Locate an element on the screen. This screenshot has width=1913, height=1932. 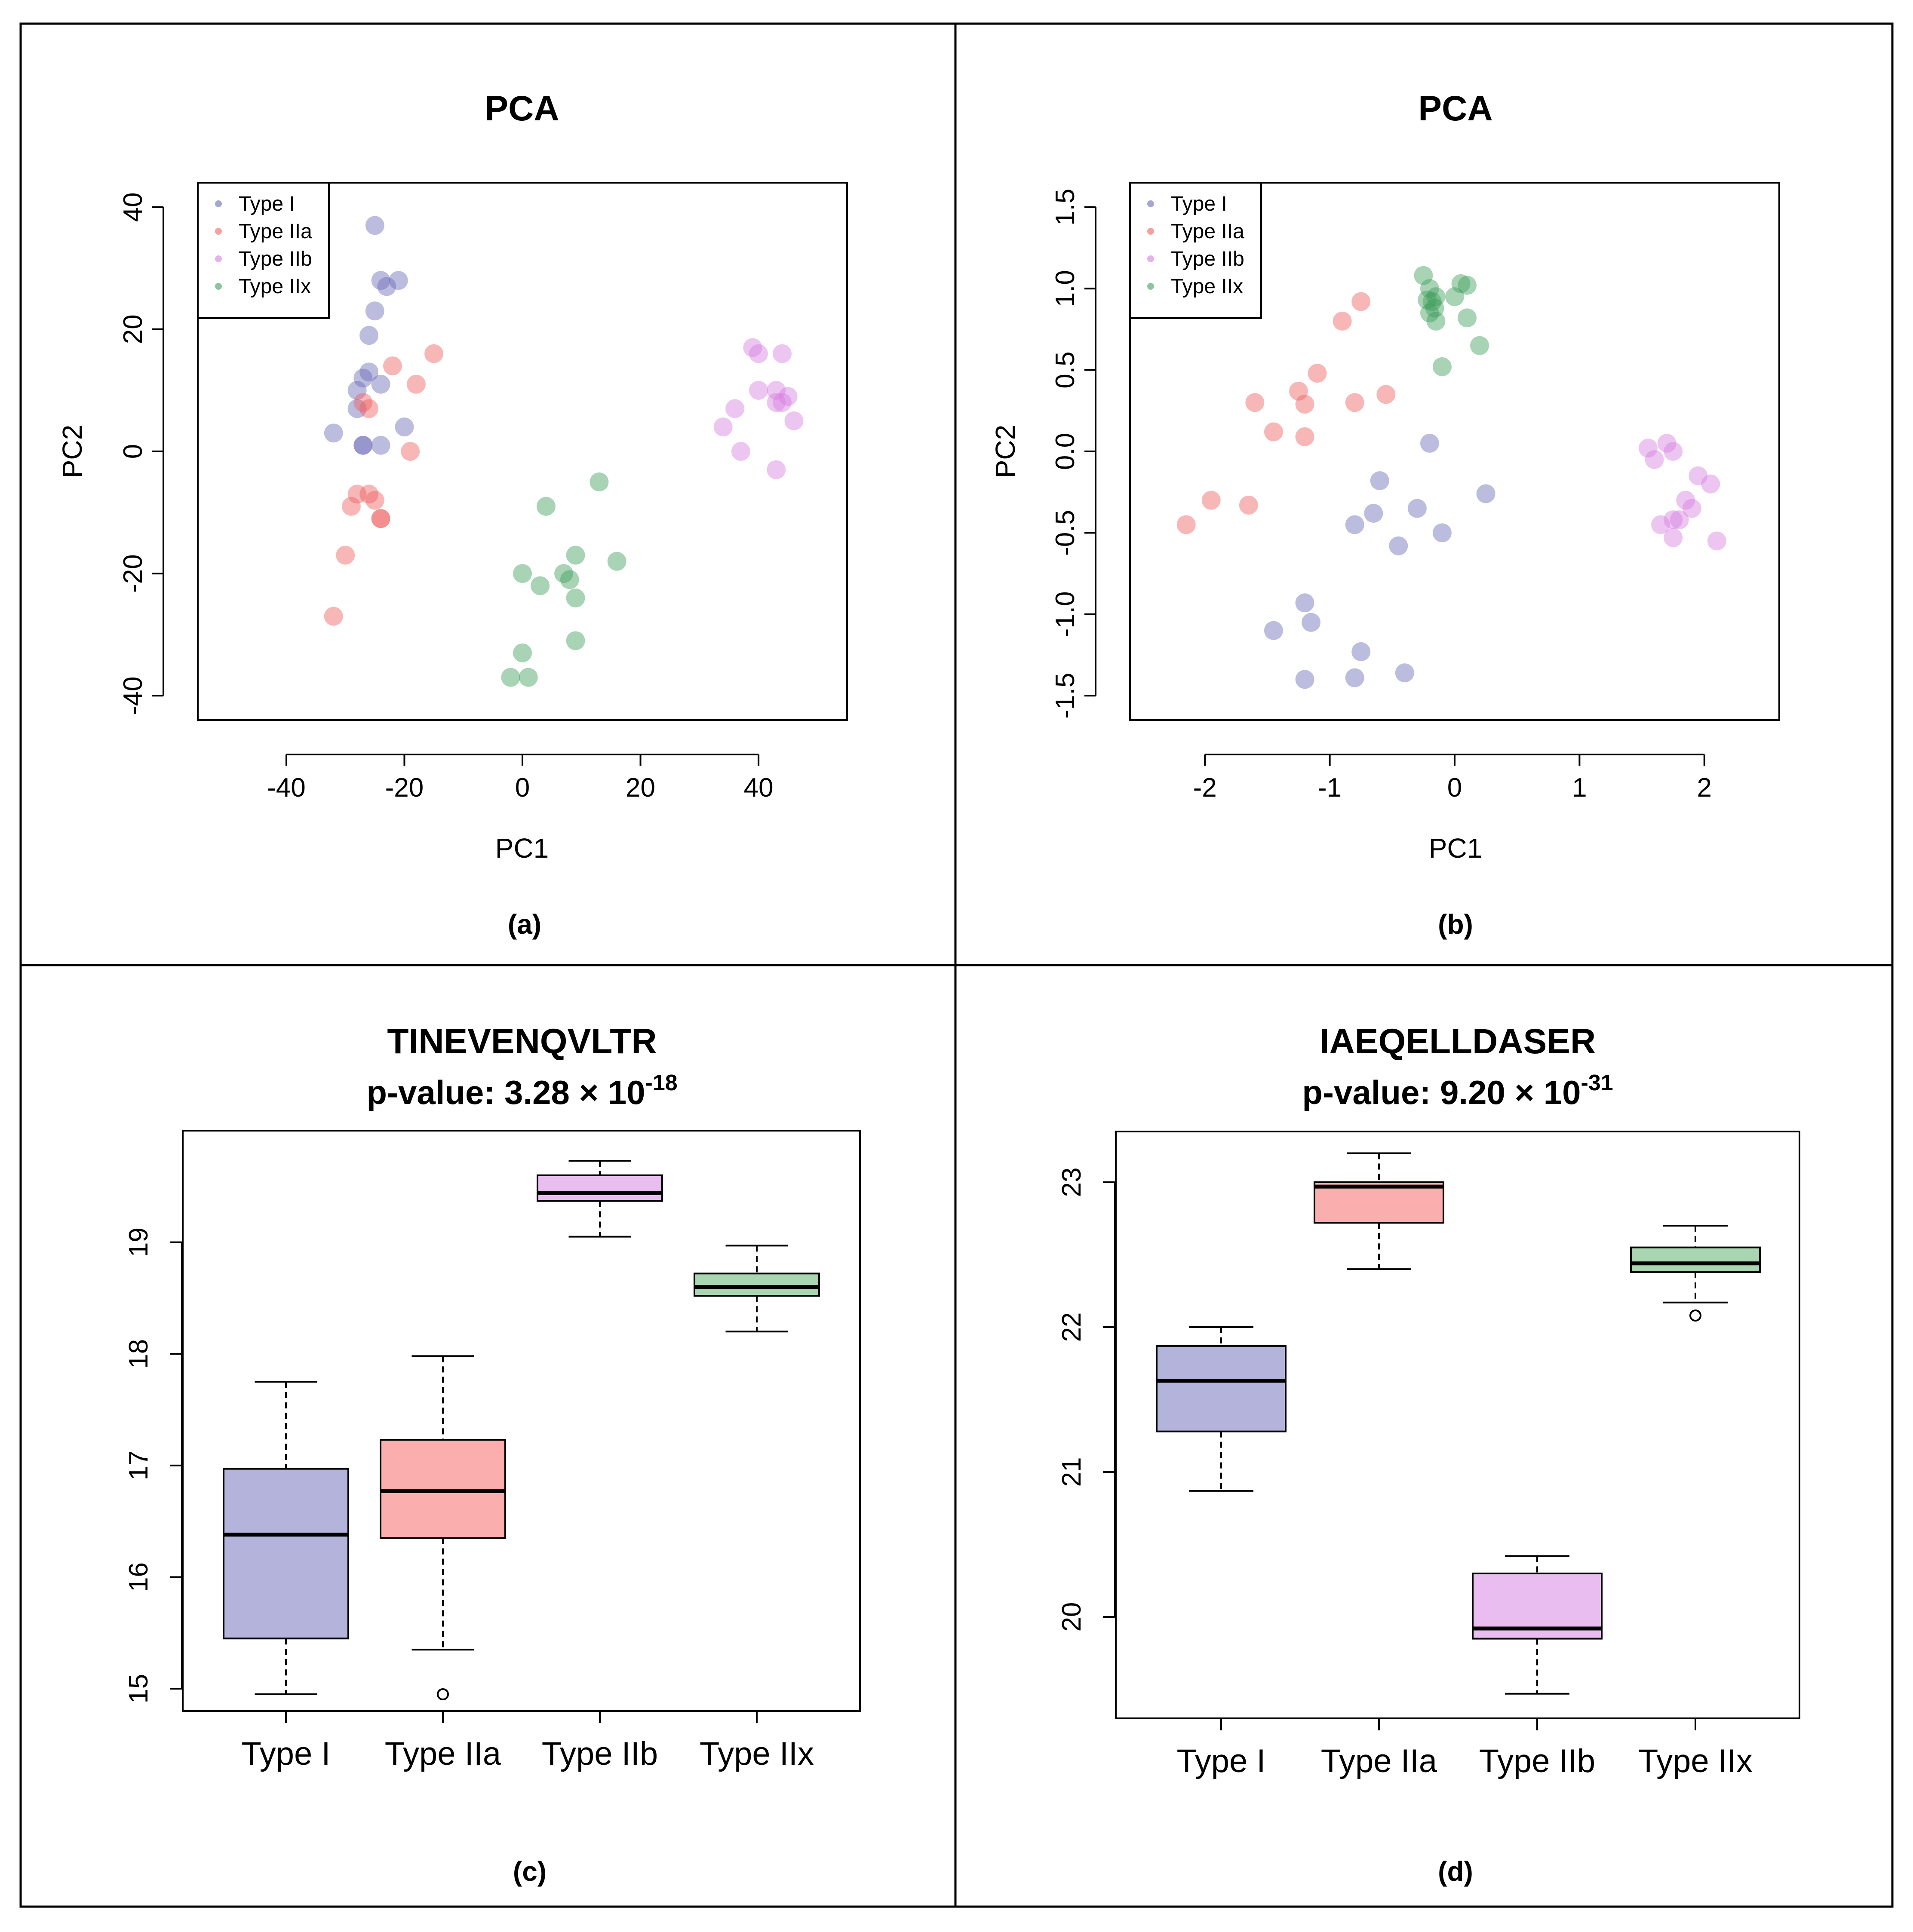
panel-b-legend: Type I Type IIa Type IIb Type IIx is located at coordinates (1196, 250).